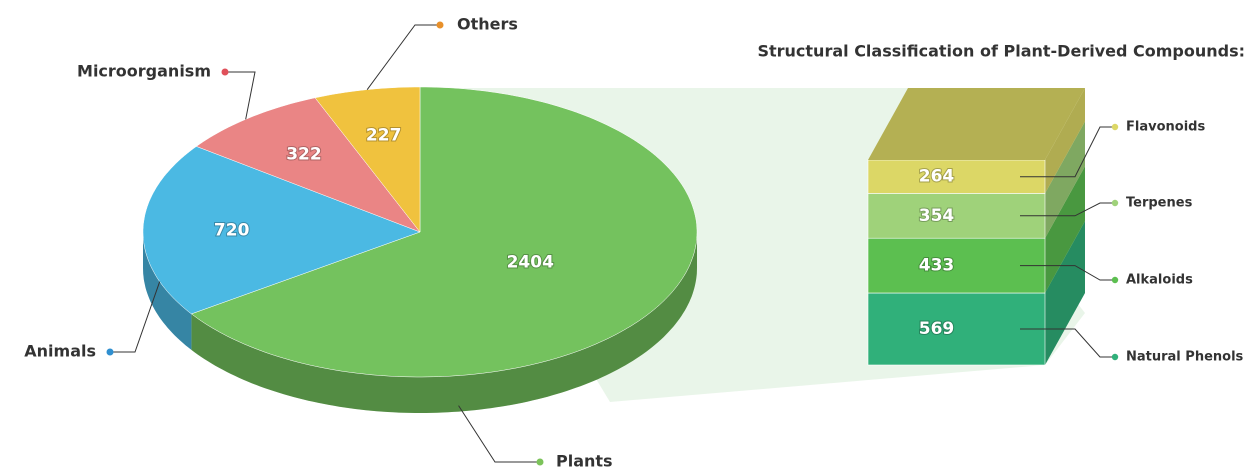  I want to click on slice-side, so click(167, 291).